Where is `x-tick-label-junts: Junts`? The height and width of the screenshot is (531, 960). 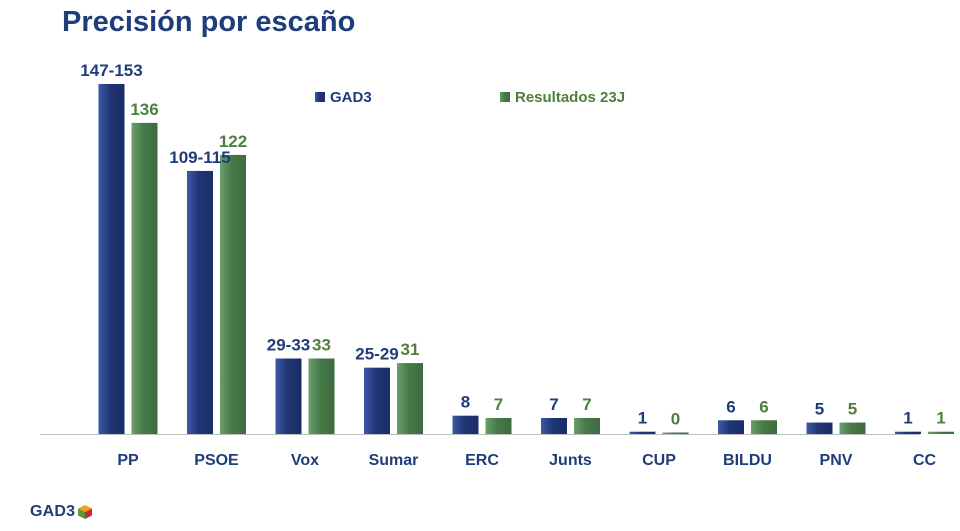 x-tick-label-junts: Junts is located at coordinates (570, 460).